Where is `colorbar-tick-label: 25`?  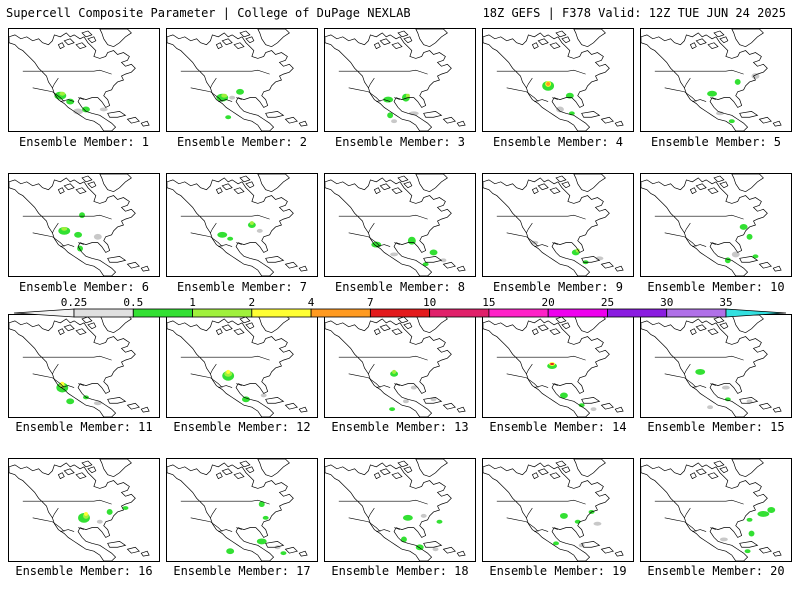 colorbar-tick-label: 25 is located at coordinates (607, 302).